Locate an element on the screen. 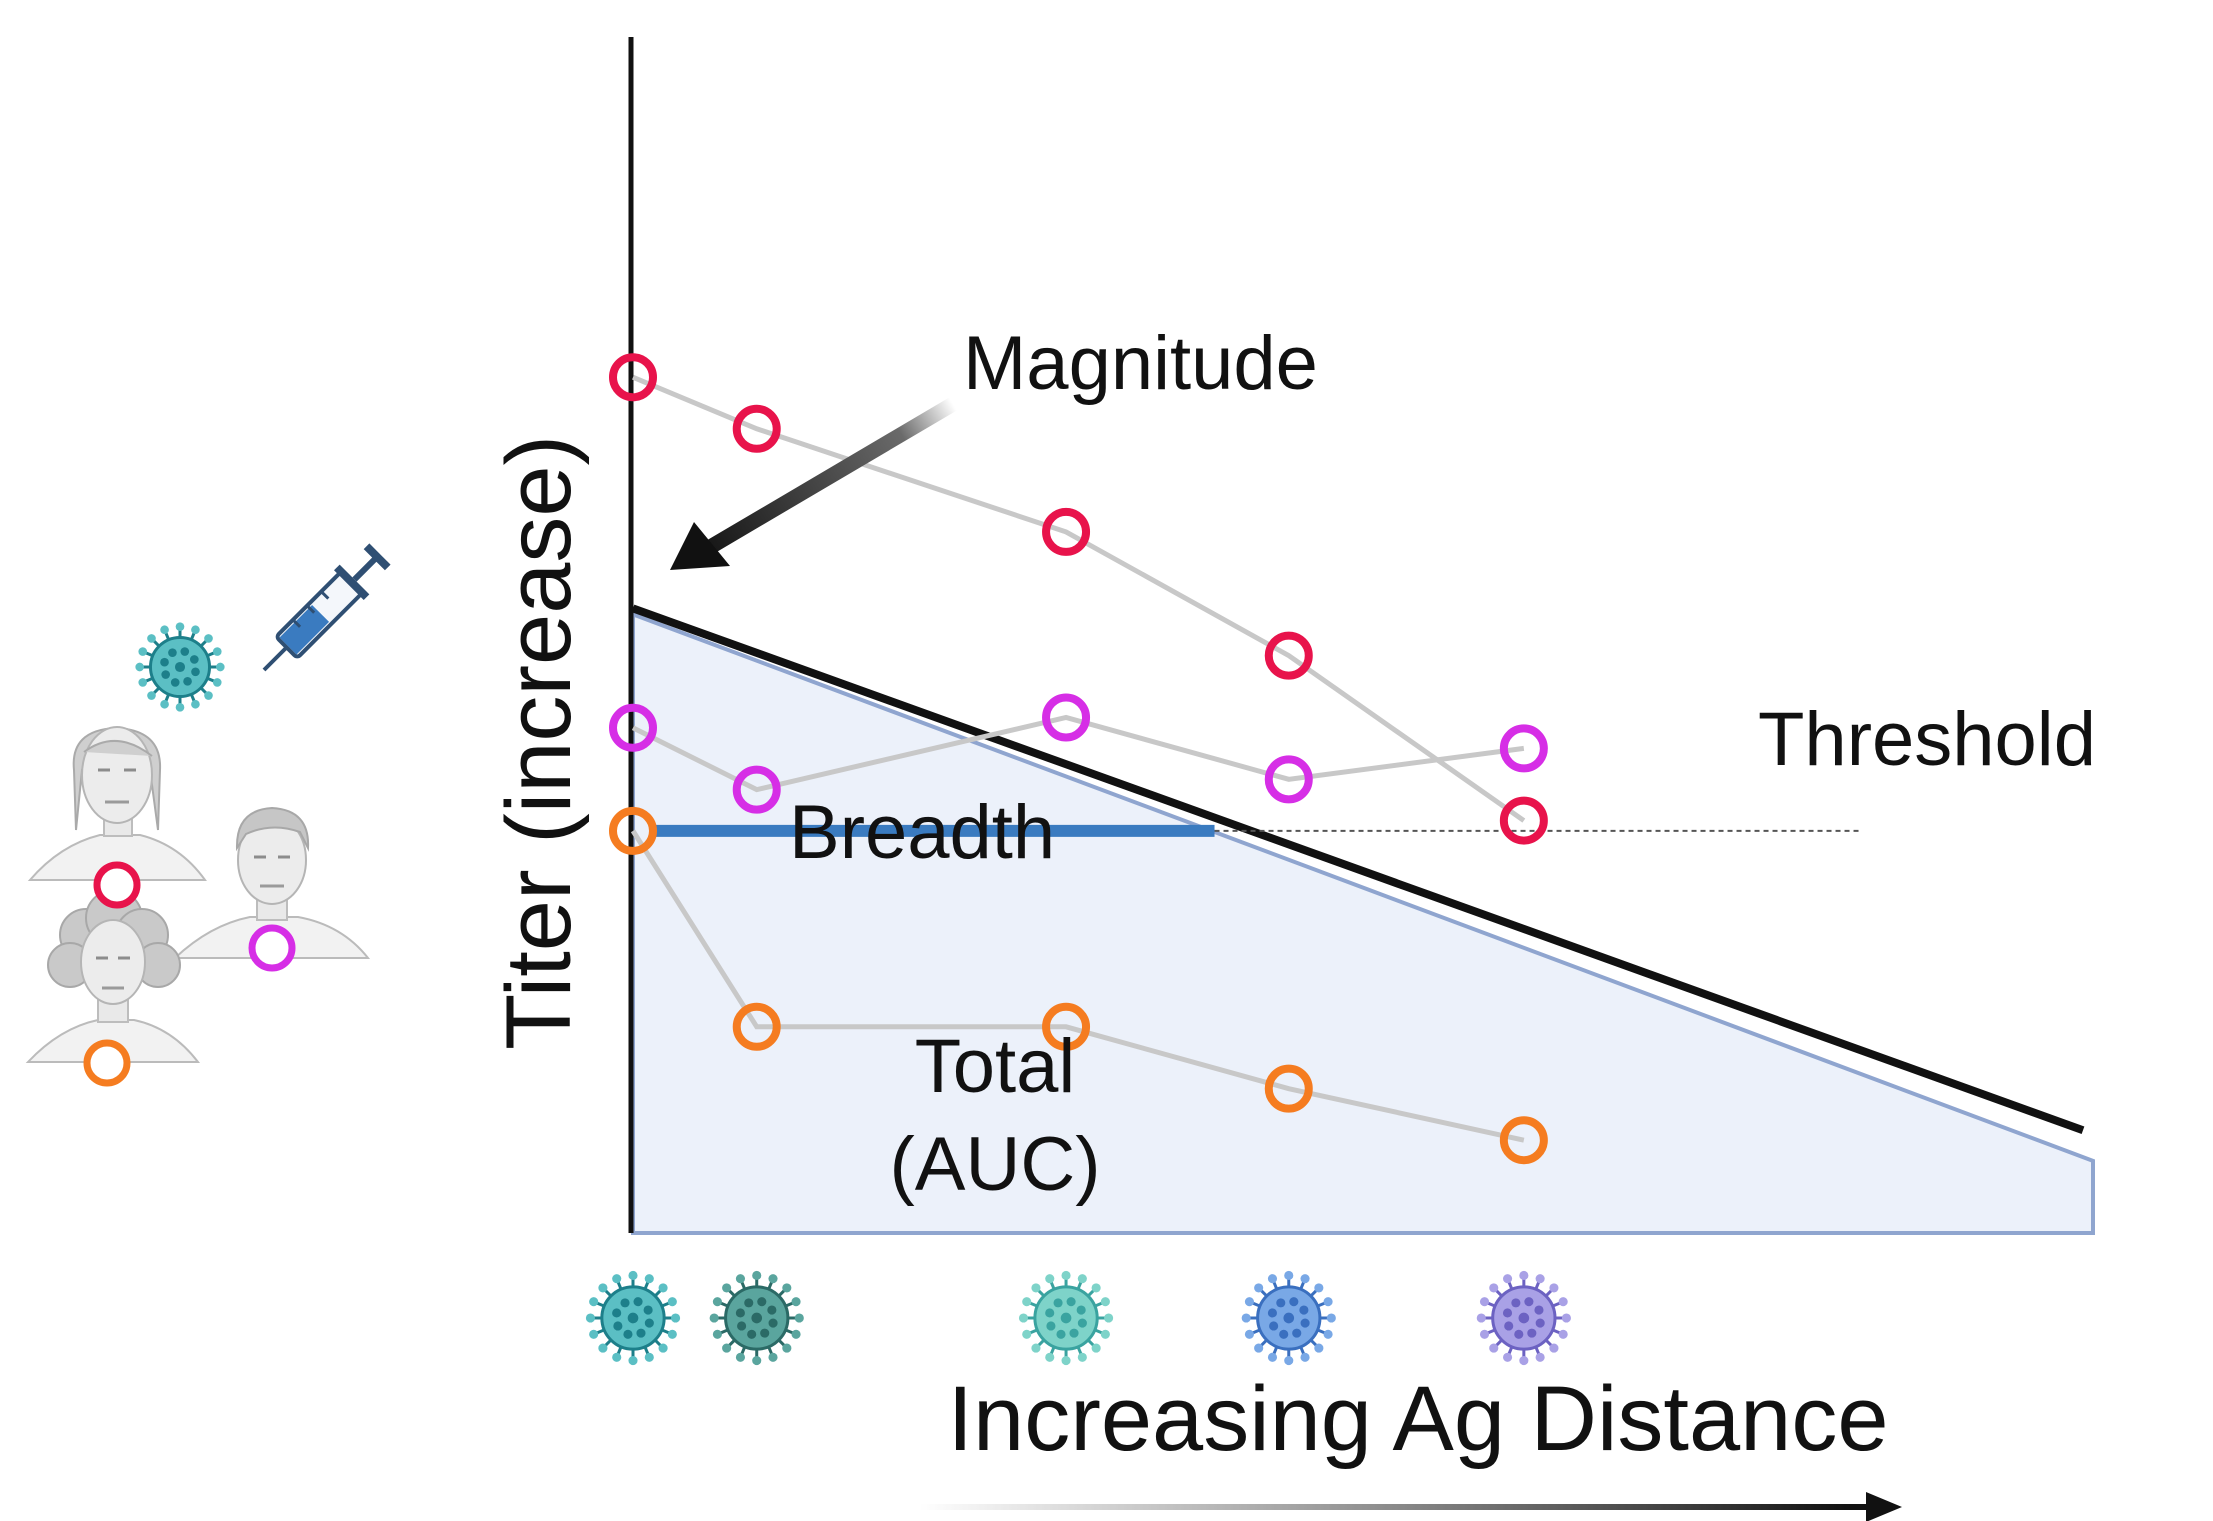  vaccinated-cohort-panel is located at coordinates (208, 815).